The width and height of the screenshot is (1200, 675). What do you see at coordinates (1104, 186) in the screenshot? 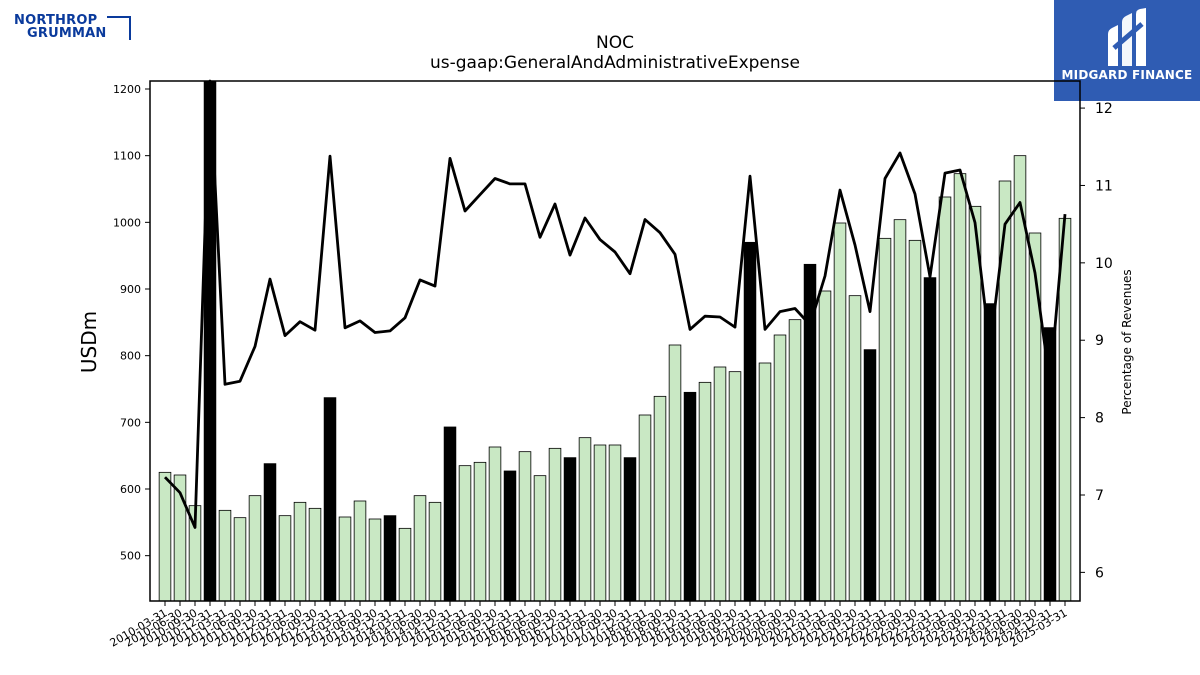
I see `y2-tick-label: 11` at bounding box center [1104, 186].